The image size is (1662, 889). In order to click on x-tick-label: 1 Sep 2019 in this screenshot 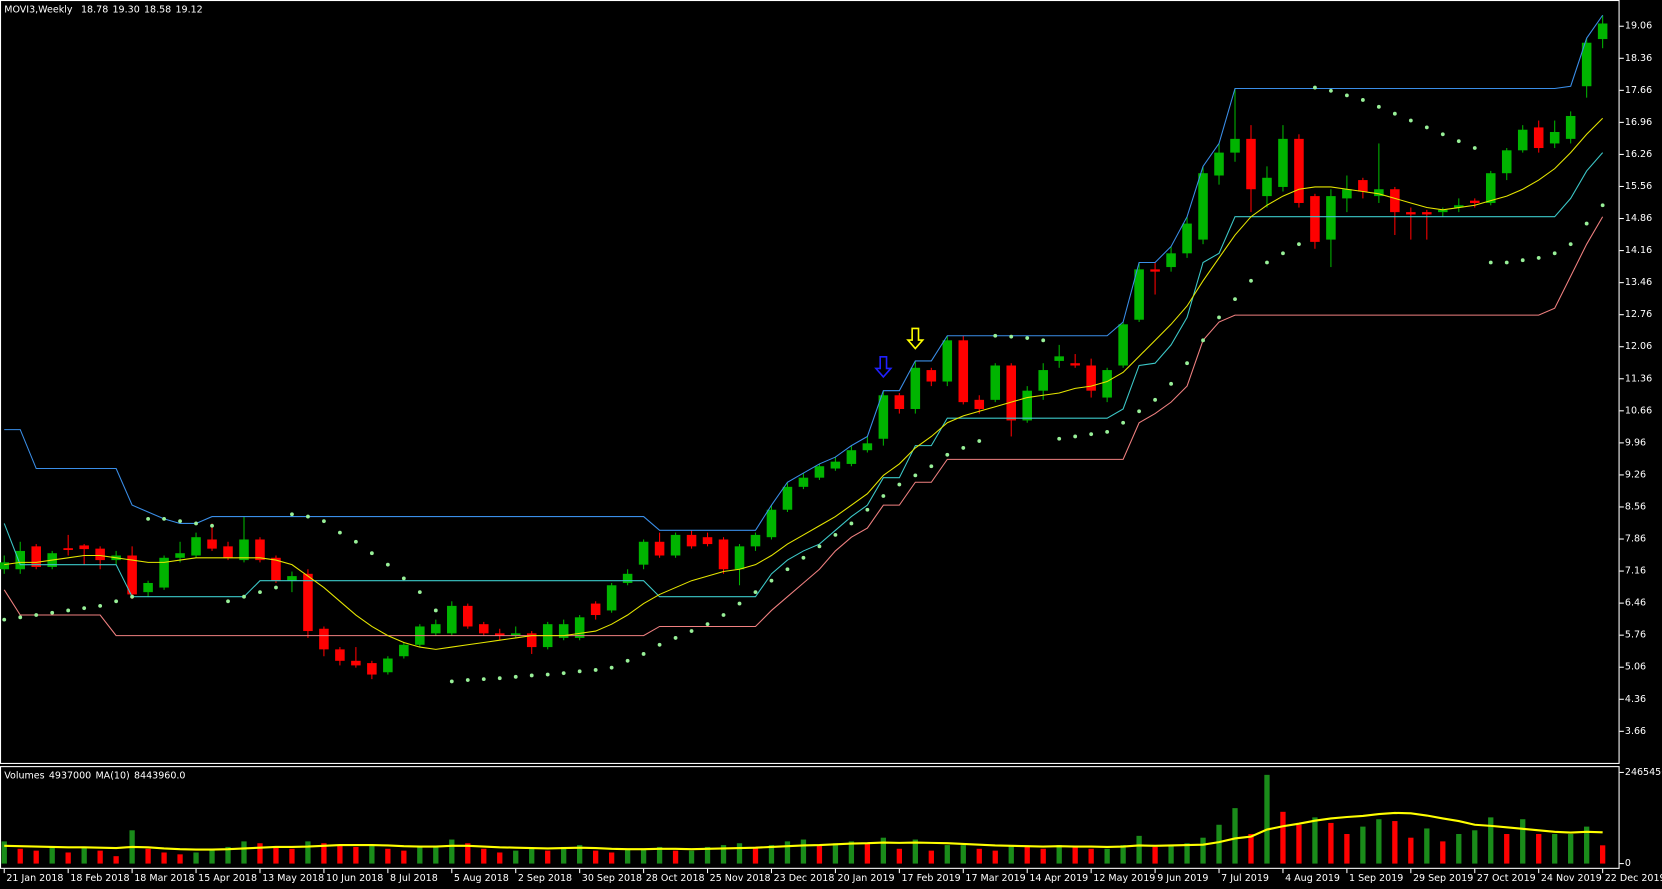, I will do `click(1376, 878)`.